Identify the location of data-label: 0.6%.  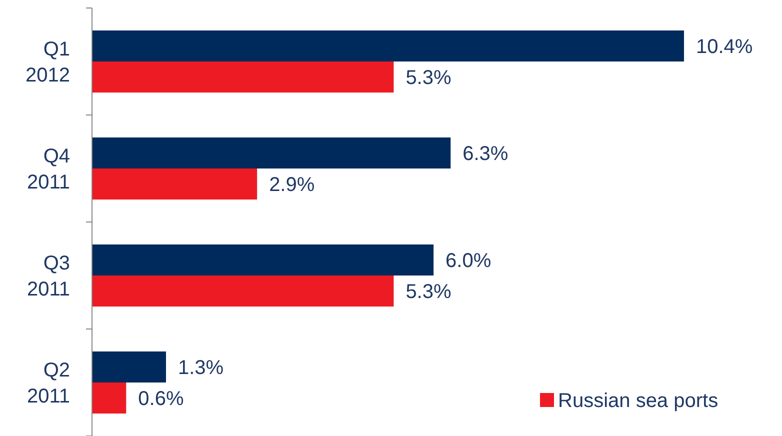
(161, 399).